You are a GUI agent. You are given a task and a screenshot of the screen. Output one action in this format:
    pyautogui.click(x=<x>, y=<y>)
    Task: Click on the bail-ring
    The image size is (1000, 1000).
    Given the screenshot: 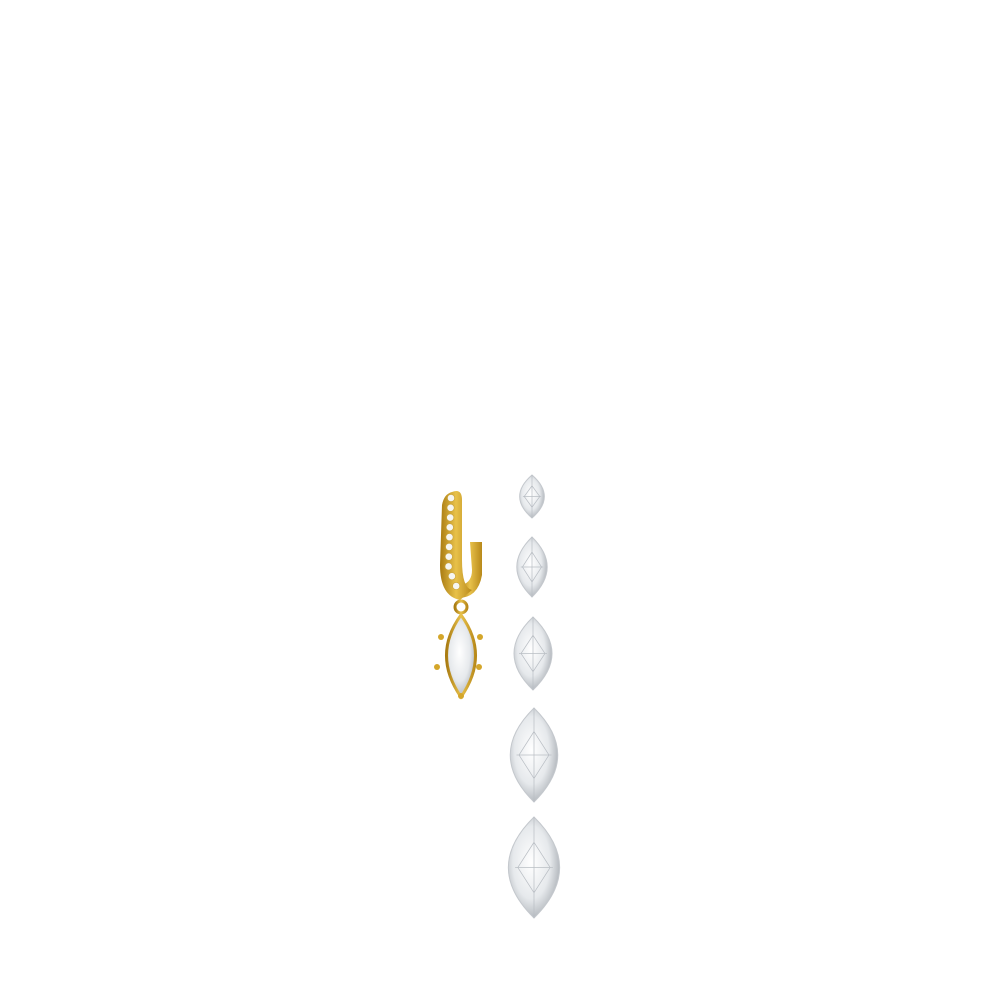 What is the action you would take?
    pyautogui.click(x=461, y=607)
    